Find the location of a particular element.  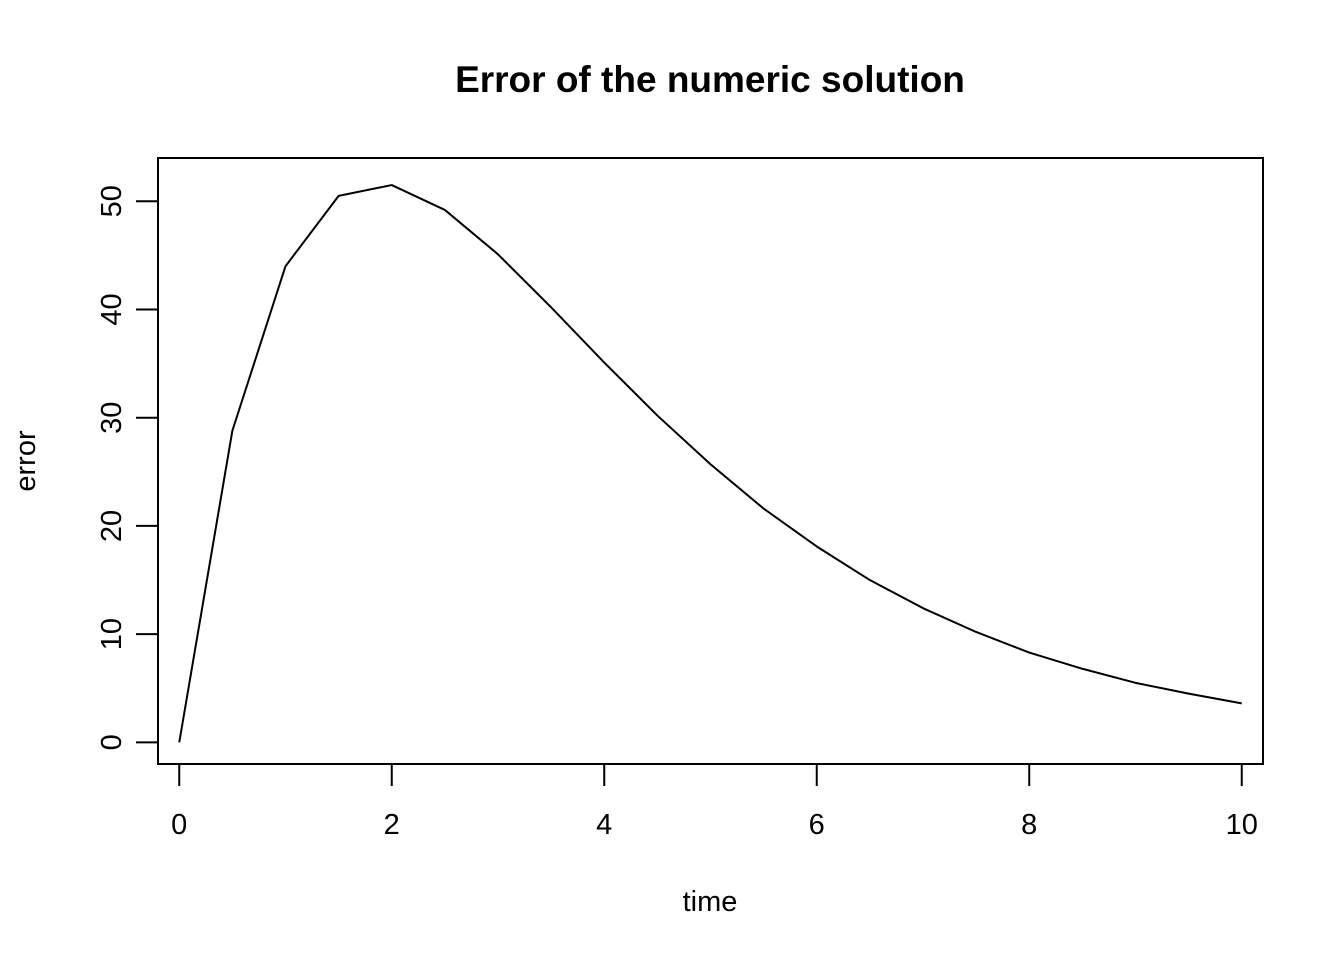

y-tick-label: 0 is located at coordinates (112, 742).